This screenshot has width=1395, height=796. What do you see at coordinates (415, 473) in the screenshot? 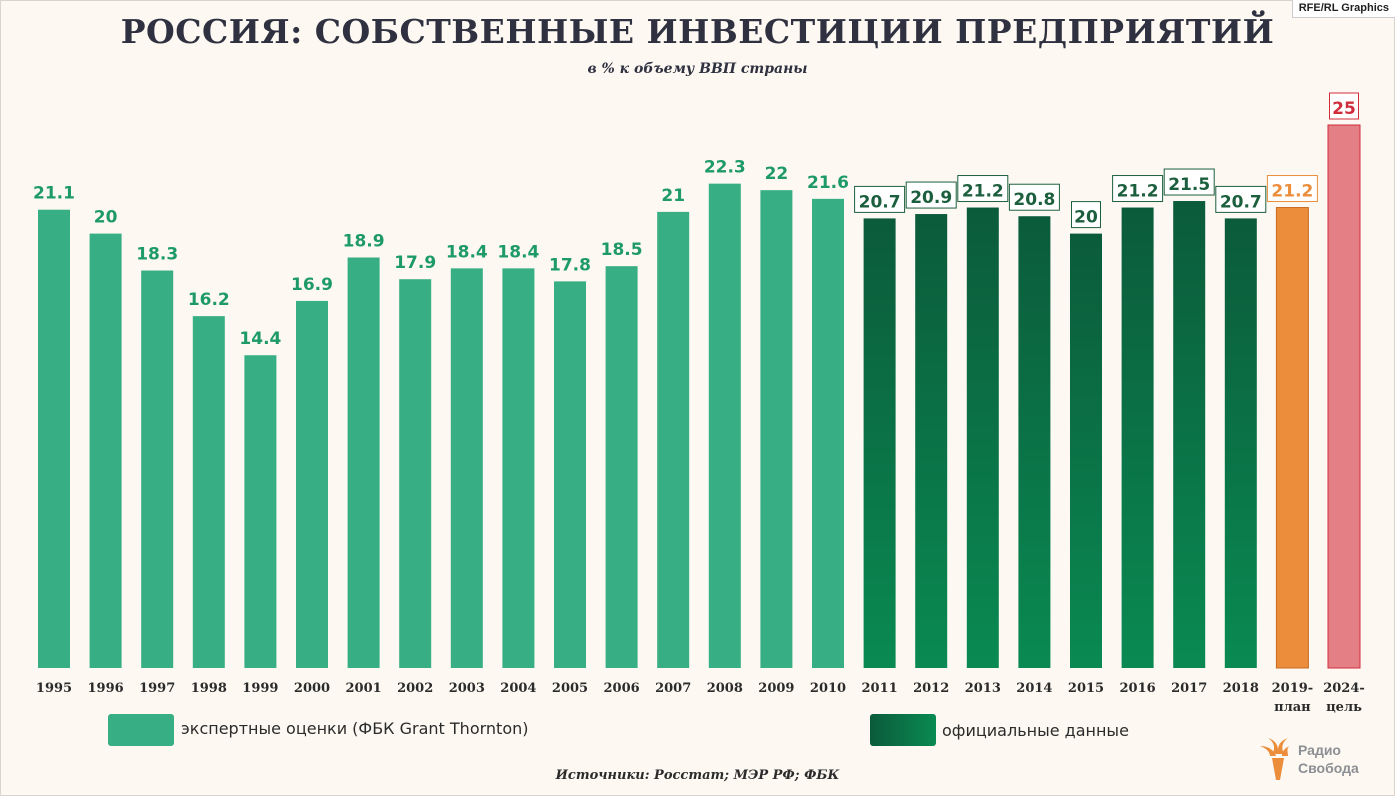
I see `bar-2002` at bounding box center [415, 473].